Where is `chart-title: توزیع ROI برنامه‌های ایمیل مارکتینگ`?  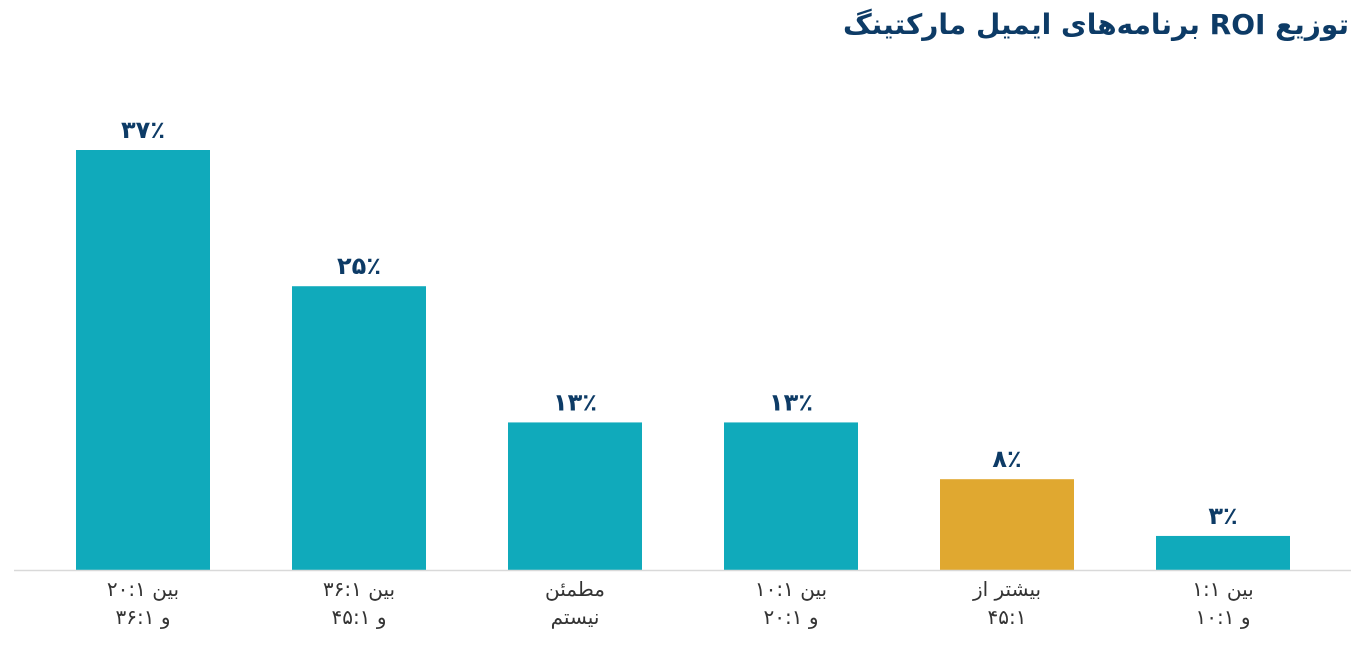 chart-title: توزیع ROI برنامه‌های ایمیل مارکتینگ is located at coordinates (1096, 24).